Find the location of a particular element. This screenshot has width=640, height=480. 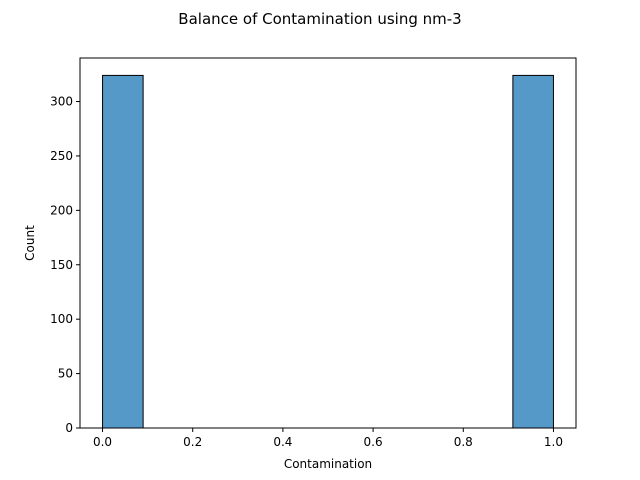

x-tick-label: 0.4 is located at coordinates (282, 442).